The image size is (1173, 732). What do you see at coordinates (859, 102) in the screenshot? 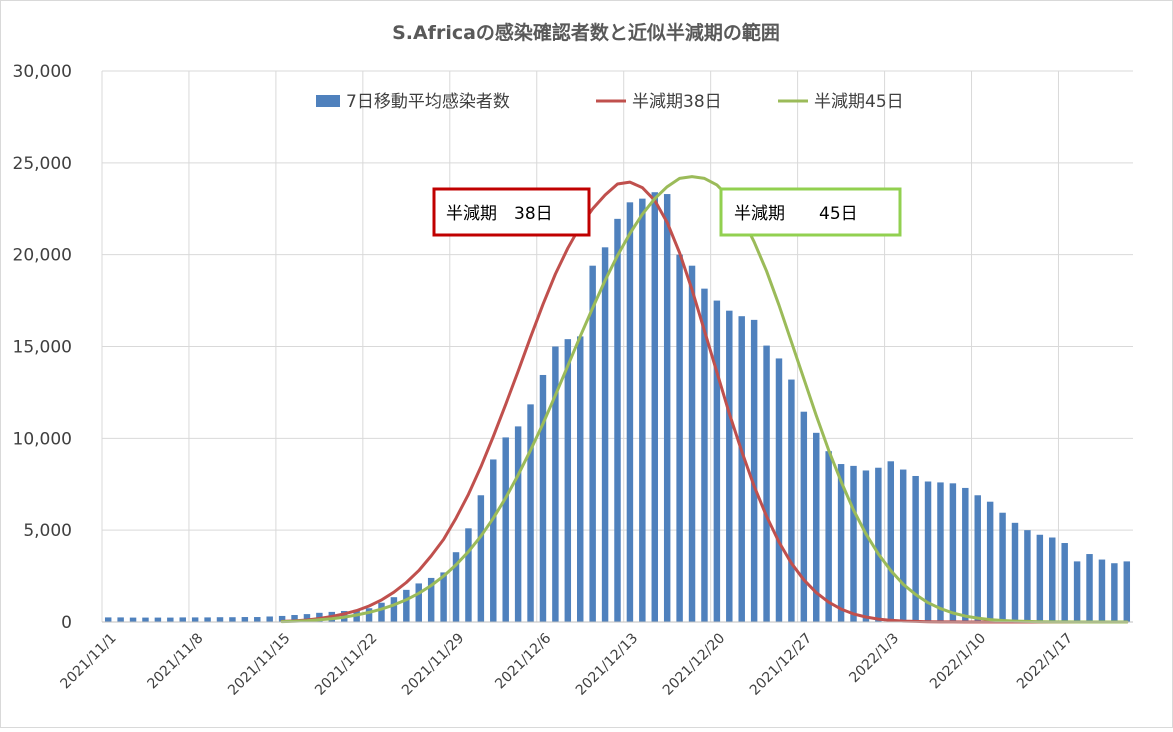
I see `legend-label: 半減期45日` at bounding box center [859, 102].